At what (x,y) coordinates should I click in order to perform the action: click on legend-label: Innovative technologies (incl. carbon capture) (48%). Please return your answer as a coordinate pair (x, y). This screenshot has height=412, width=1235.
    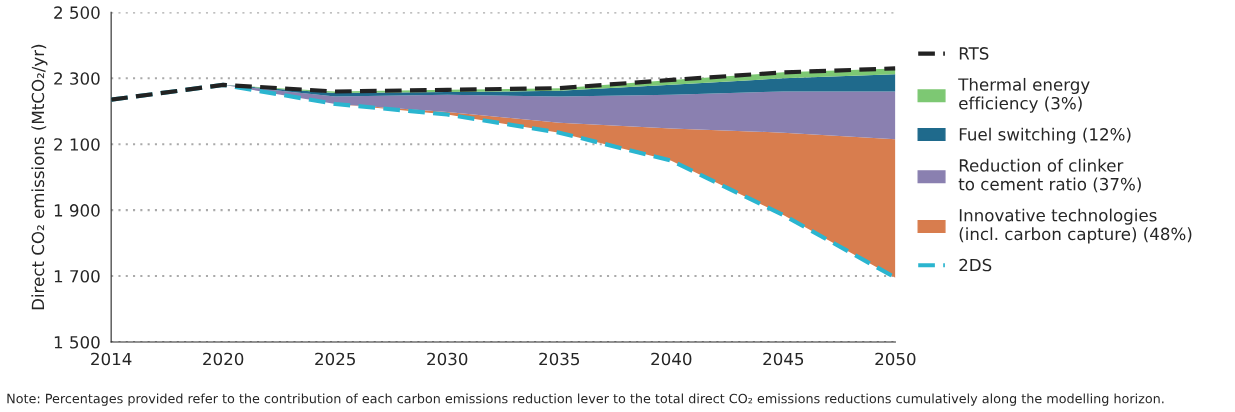
    Looking at the image, I should click on (1075, 226).